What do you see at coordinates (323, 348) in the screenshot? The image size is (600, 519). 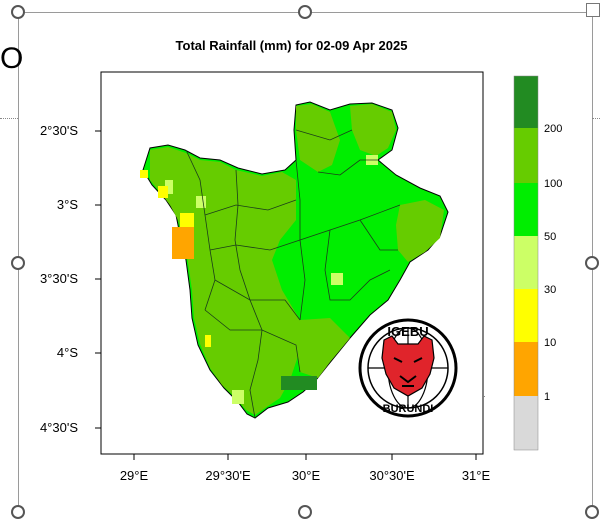 I see `class-100-200-south` at bounding box center [323, 348].